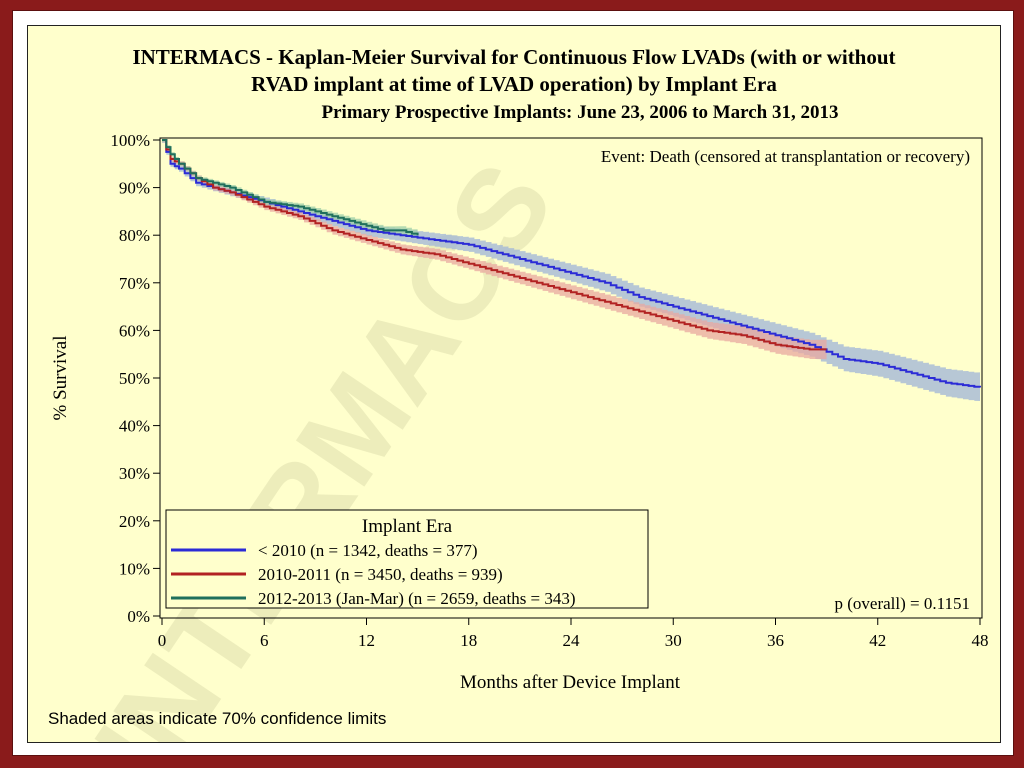  Describe the element at coordinates (130, 140) in the screenshot. I see `y-tick-label: 100%` at that location.